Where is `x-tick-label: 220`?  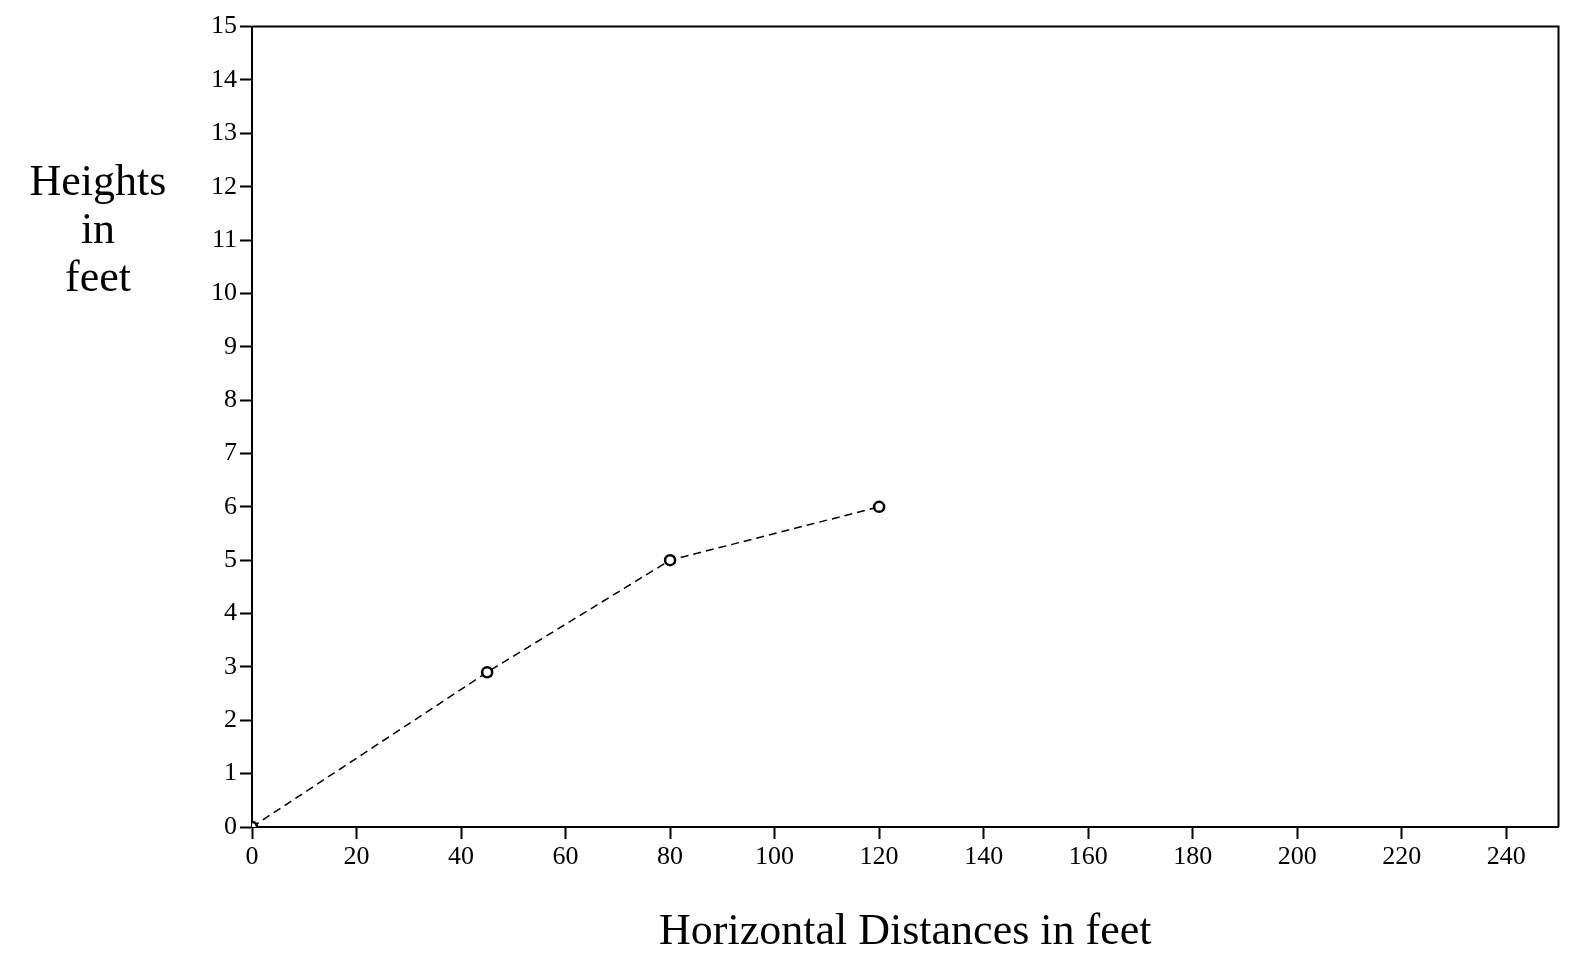 x-tick-label: 220 is located at coordinates (1402, 856).